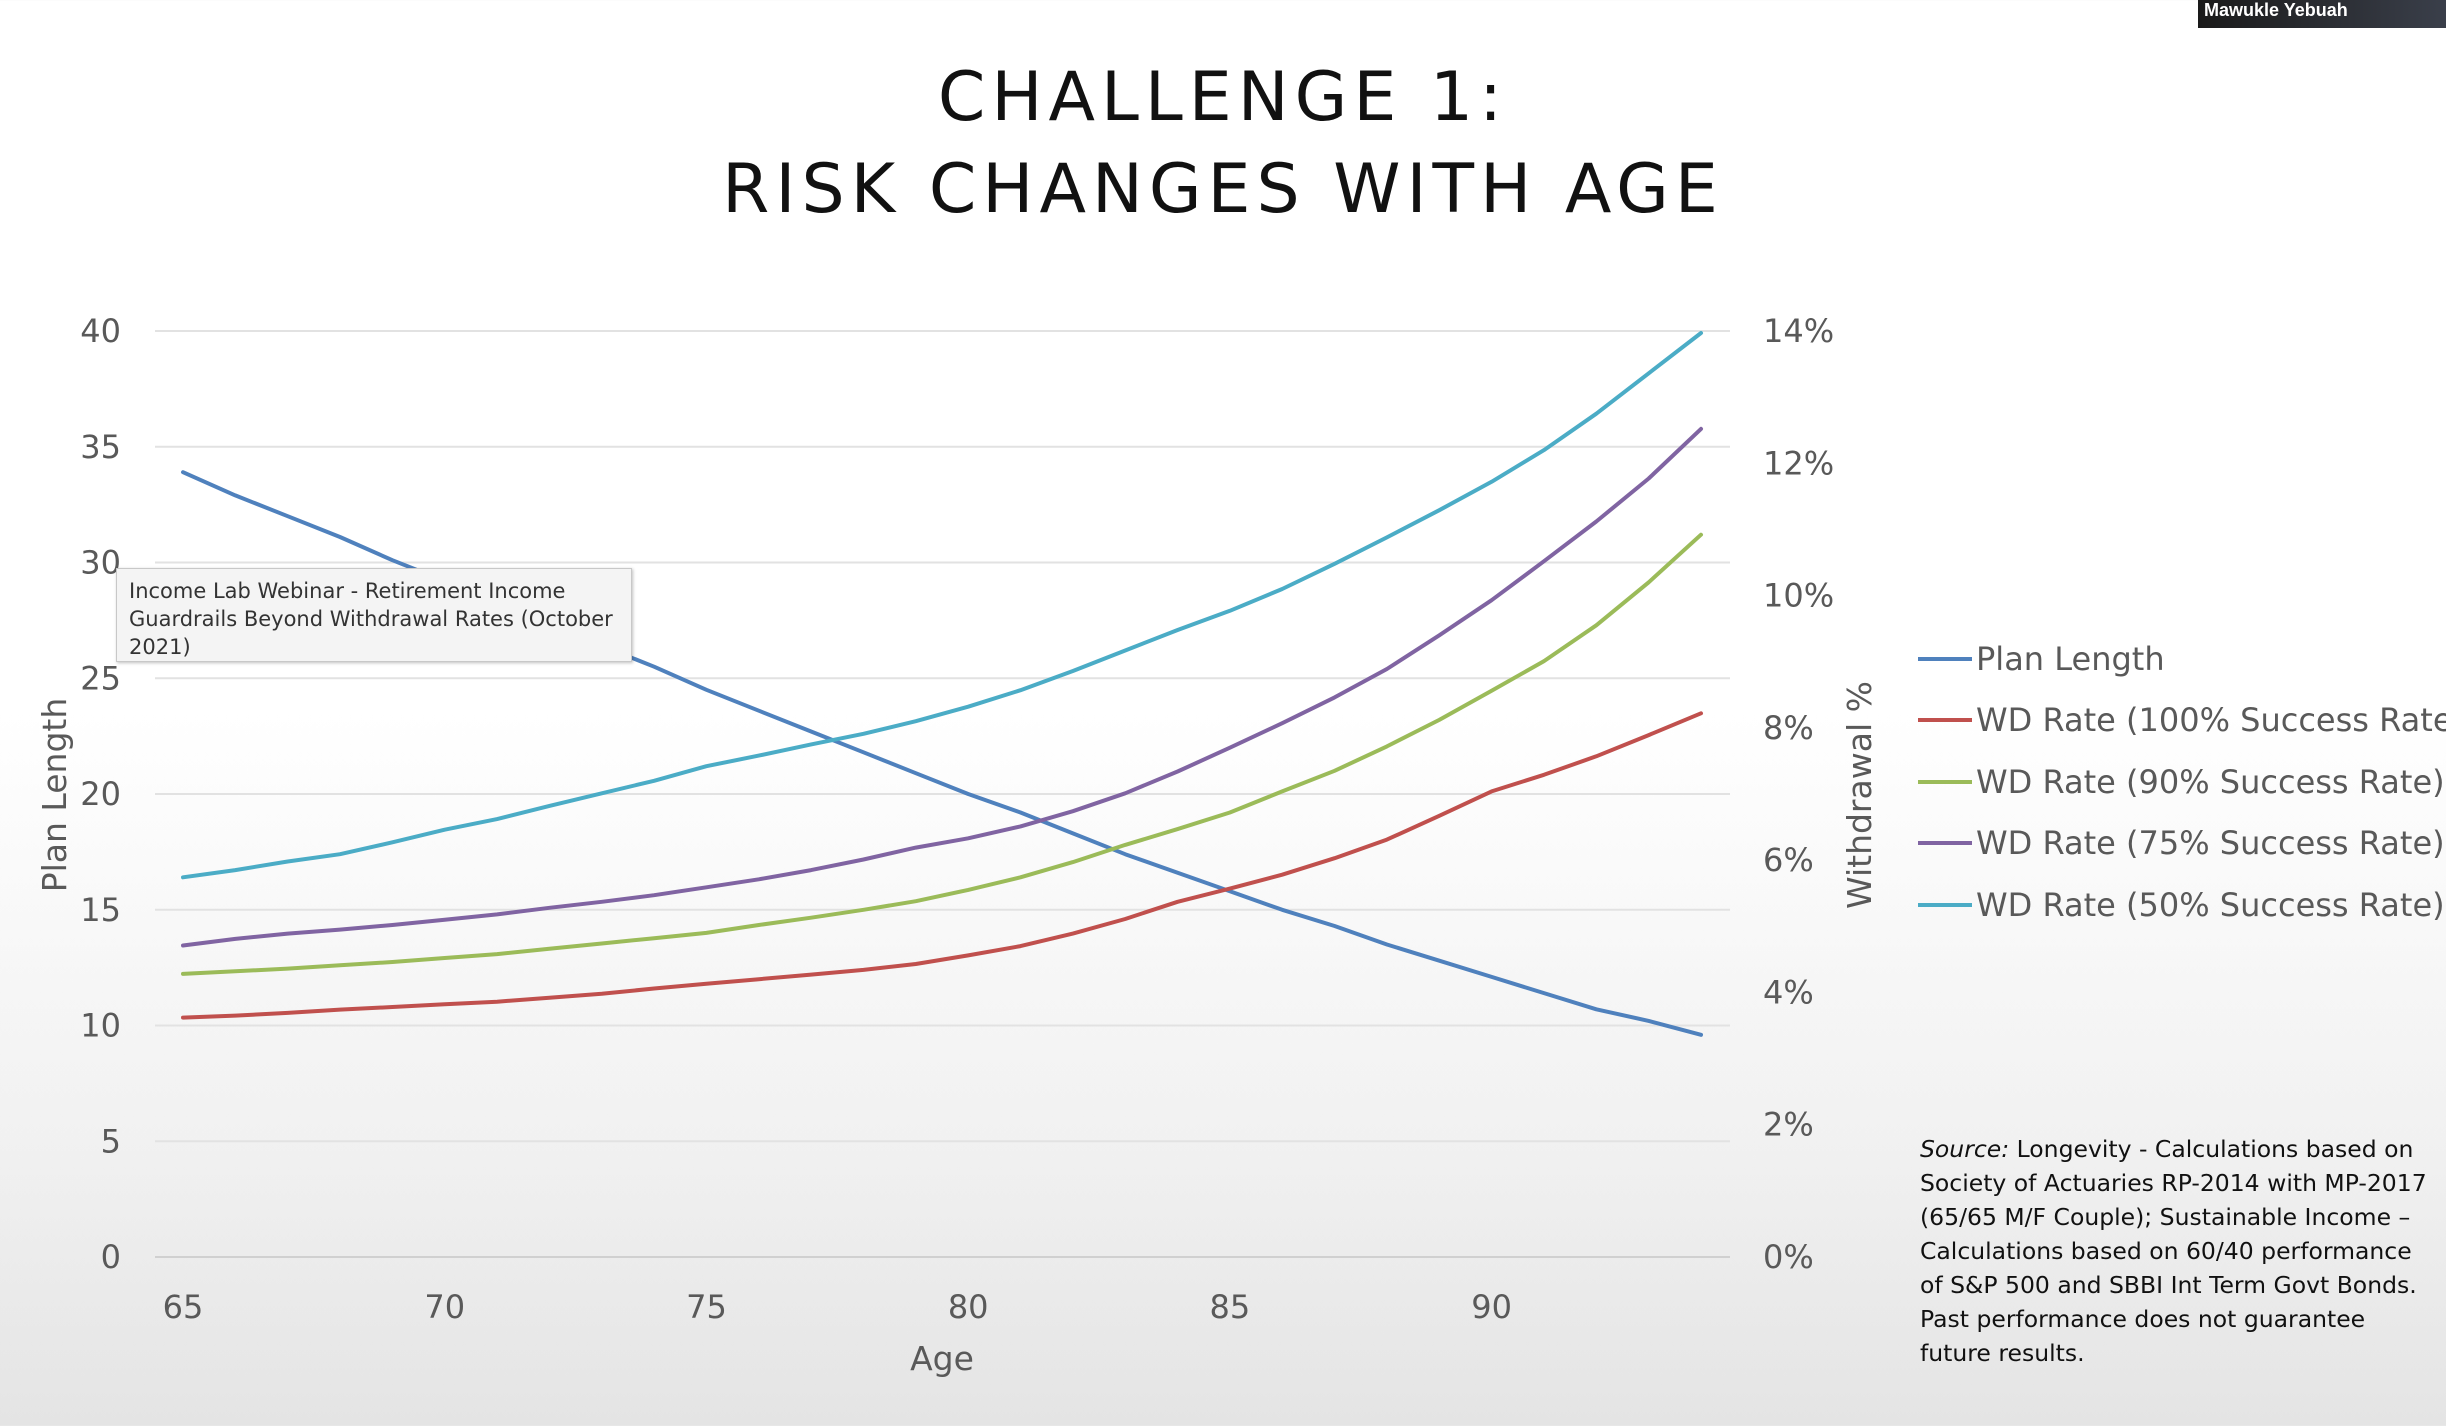  I want to click on legend-item: WD Rate (90% Success Rate), so click(2182, 782).